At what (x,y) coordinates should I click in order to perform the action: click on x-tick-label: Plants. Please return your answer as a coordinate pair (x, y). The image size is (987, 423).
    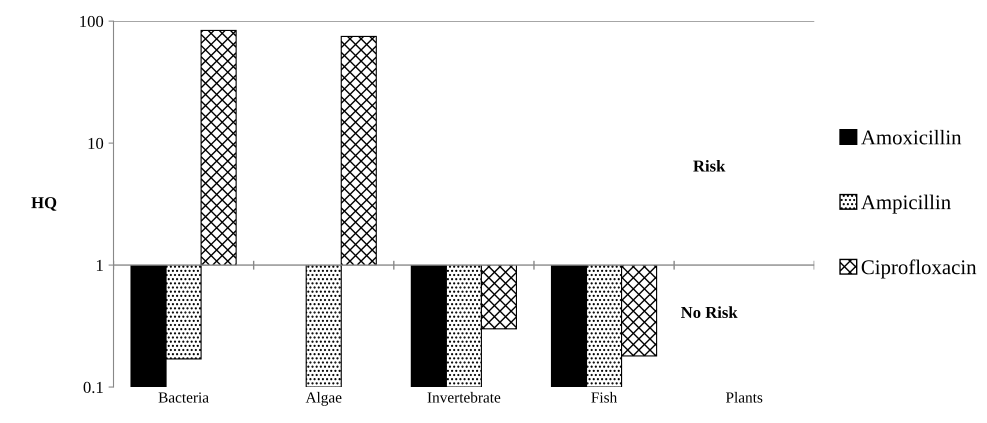
    Looking at the image, I should click on (744, 397).